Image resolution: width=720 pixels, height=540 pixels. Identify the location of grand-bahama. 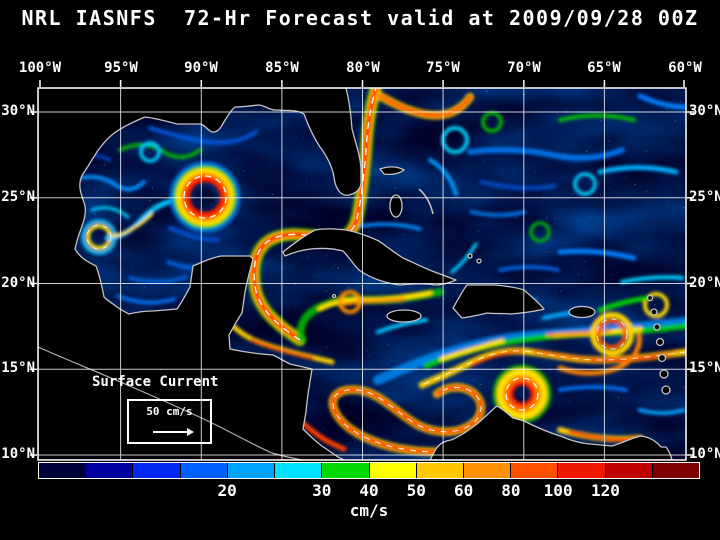
(392, 171).